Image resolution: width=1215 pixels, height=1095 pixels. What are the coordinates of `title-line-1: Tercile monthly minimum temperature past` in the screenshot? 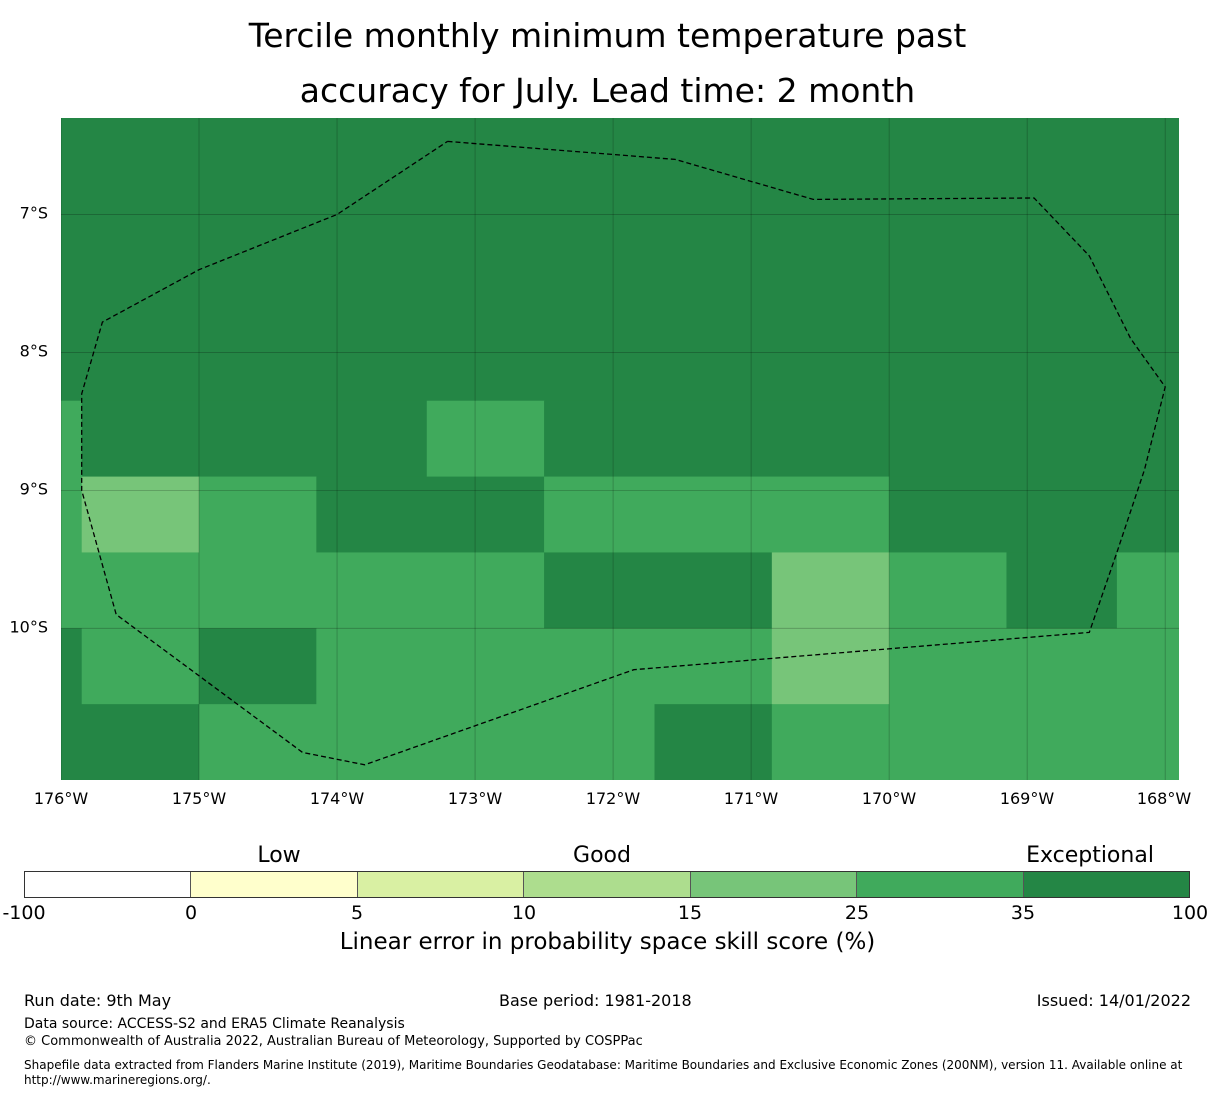 It's located at (607, 35).